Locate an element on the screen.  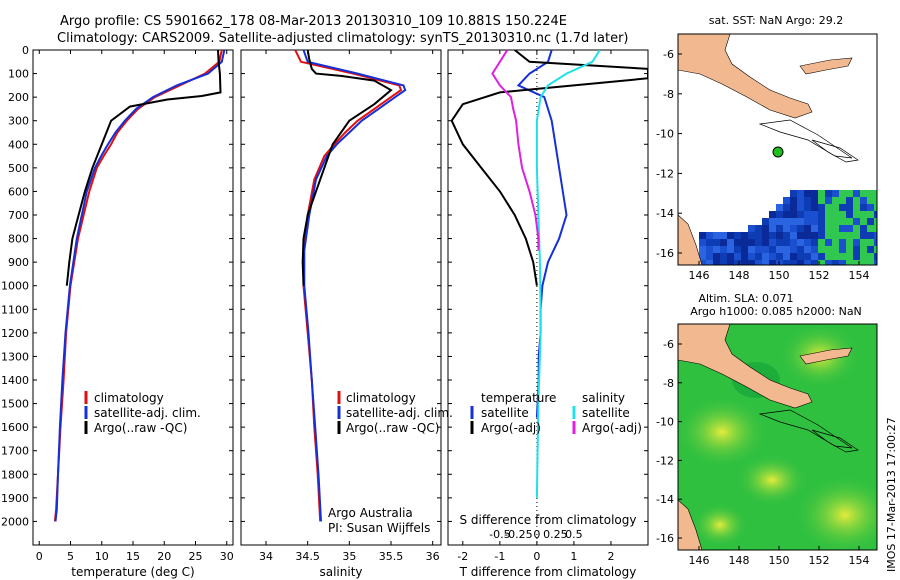
series-salinity-argo-adj- is located at coordinates (515, 150).